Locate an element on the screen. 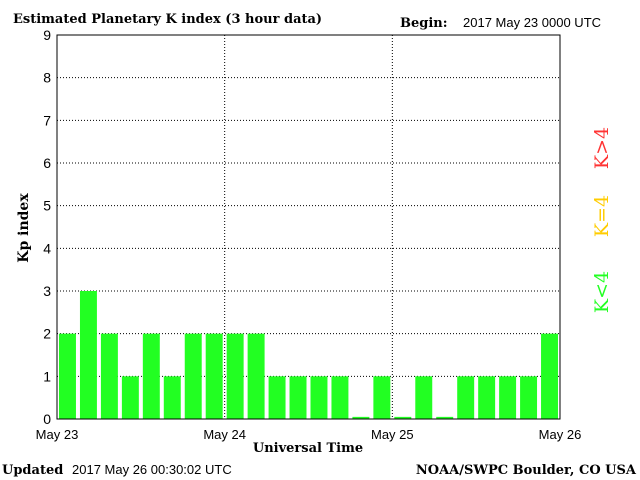  begin-label: Begin: is located at coordinates (424, 23).